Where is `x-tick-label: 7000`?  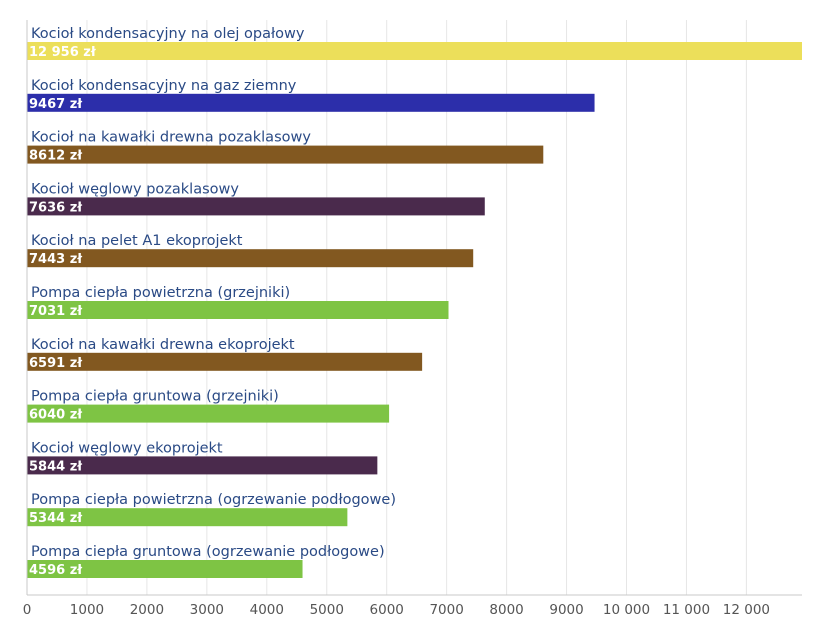 x-tick-label: 7000 is located at coordinates (446, 610).